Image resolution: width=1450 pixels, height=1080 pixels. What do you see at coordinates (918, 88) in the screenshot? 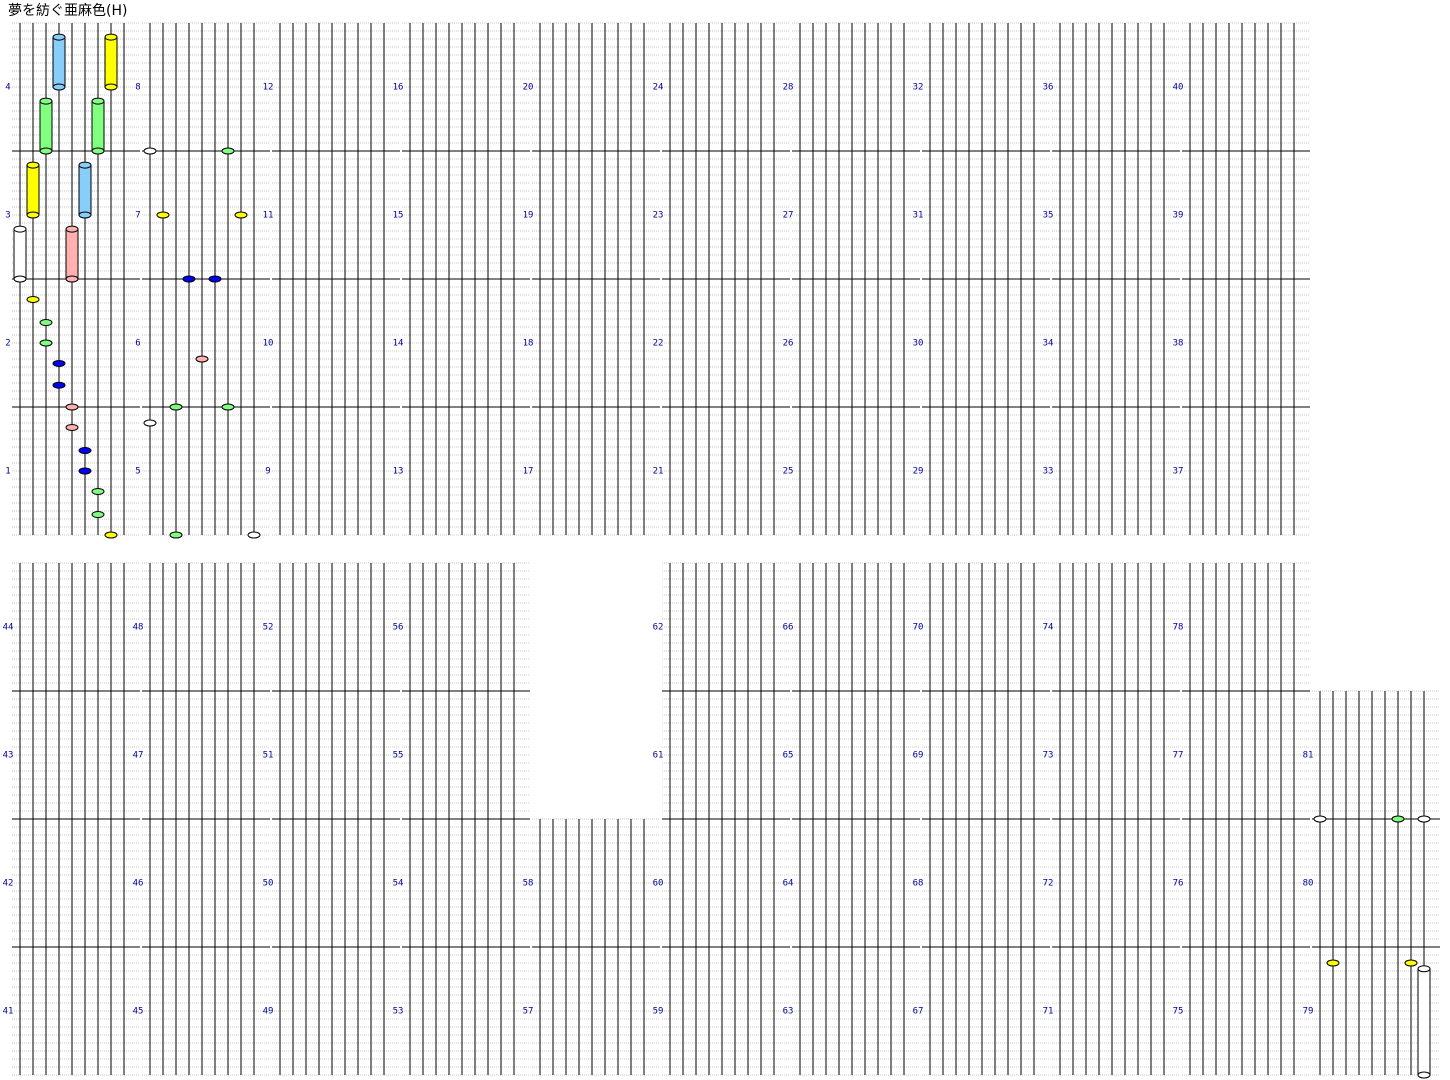
I see `measure-number: 32` at bounding box center [918, 88].